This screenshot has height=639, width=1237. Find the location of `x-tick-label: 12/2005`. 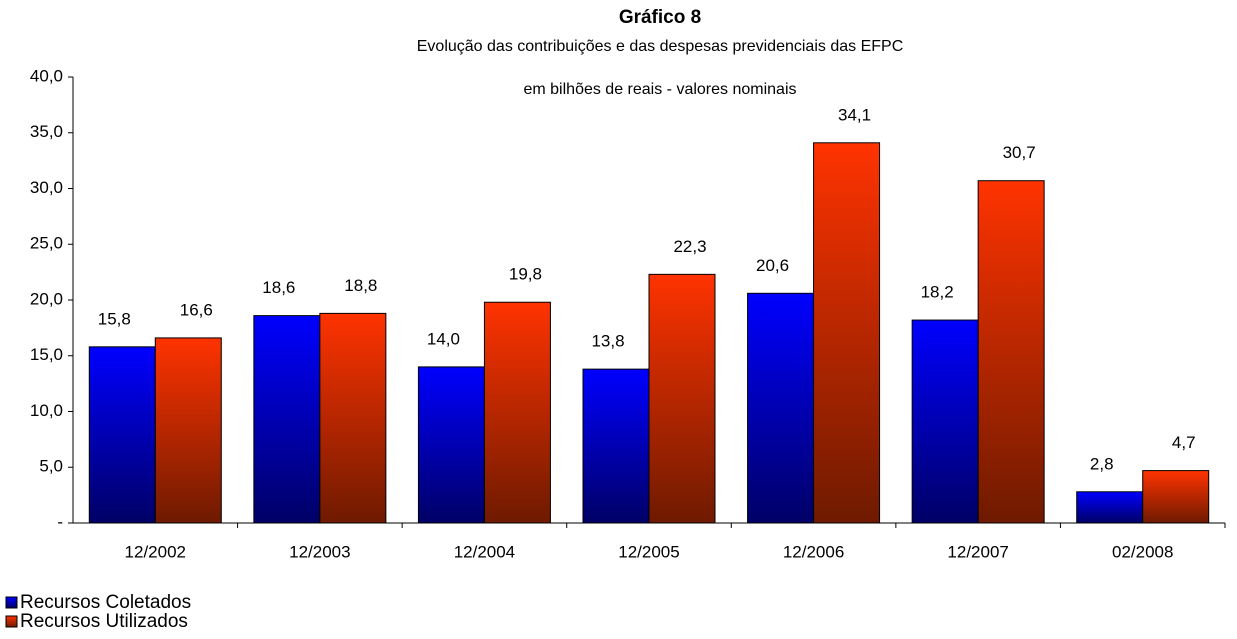

x-tick-label: 12/2005 is located at coordinates (648, 551).